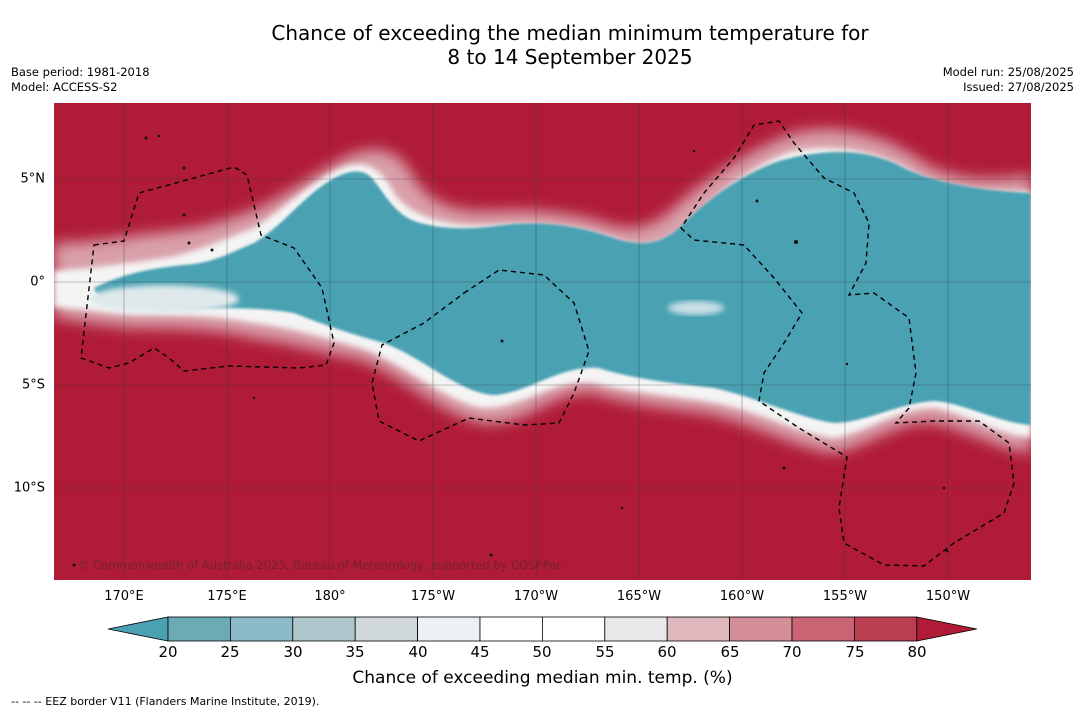  What do you see at coordinates (792, 652) in the screenshot?
I see `colorbar-tick-70: 70` at bounding box center [792, 652].